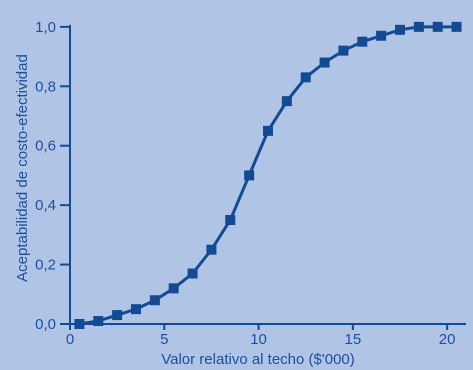 The image size is (473, 370). Describe the element at coordinates (45, 265) in the screenshot. I see `y-tick-label: 0,2` at that location.